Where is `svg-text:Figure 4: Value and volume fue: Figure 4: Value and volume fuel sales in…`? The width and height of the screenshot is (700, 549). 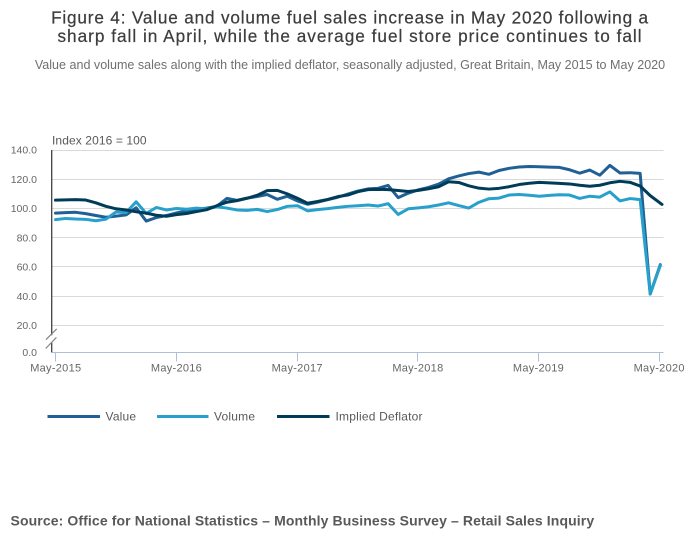
svg-text:Figure 4: Value and volume fue: Figure 4: Value and volume fuel sales in… is located at coordinates (350, 18).